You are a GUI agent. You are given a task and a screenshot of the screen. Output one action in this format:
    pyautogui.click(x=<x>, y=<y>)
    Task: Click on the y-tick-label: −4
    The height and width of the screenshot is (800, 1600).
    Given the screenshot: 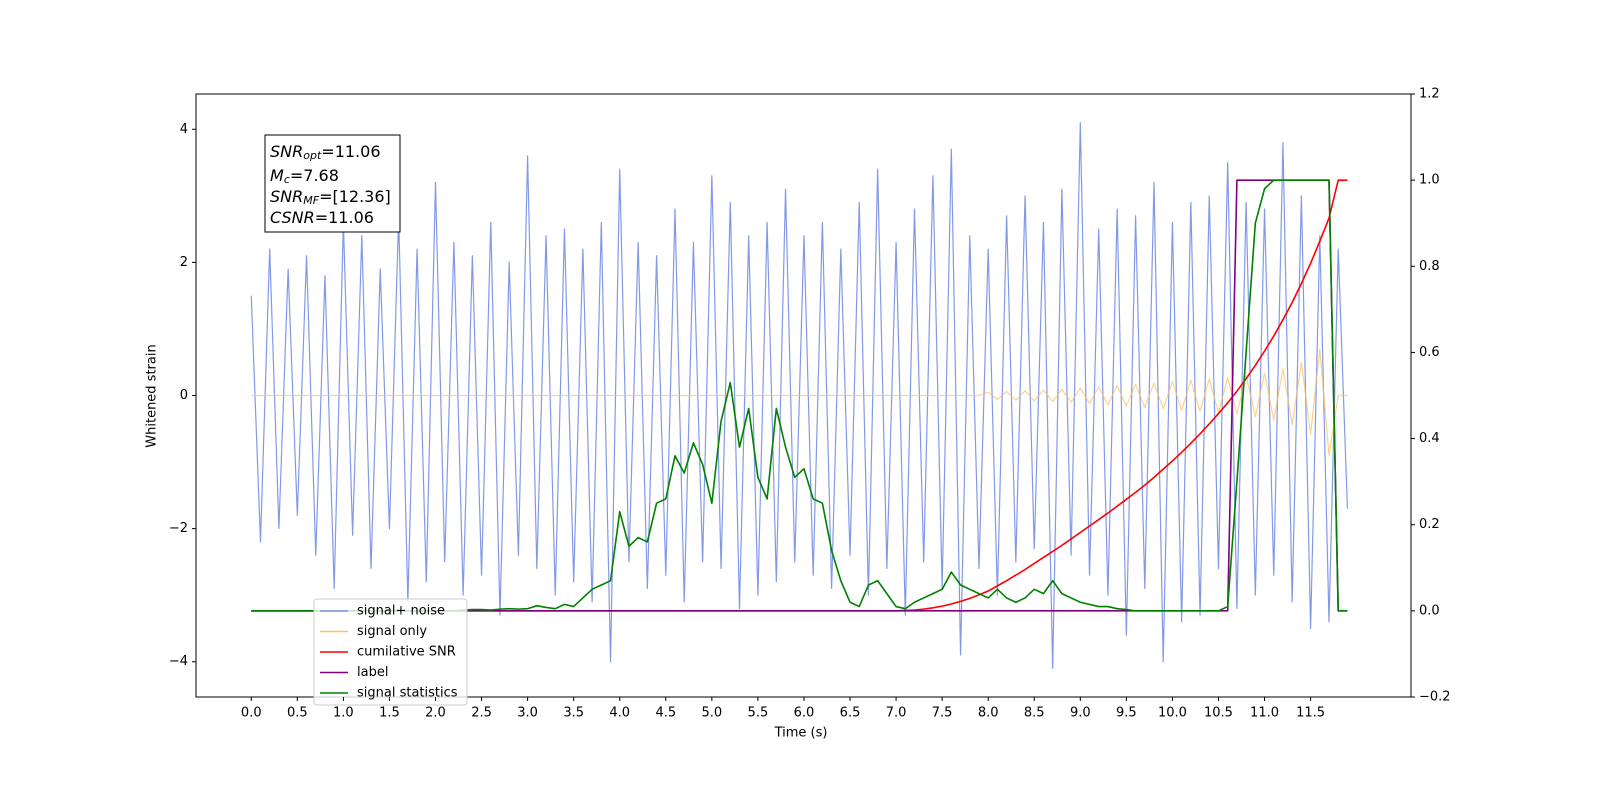 What is the action you would take?
    pyautogui.click(x=178, y=661)
    